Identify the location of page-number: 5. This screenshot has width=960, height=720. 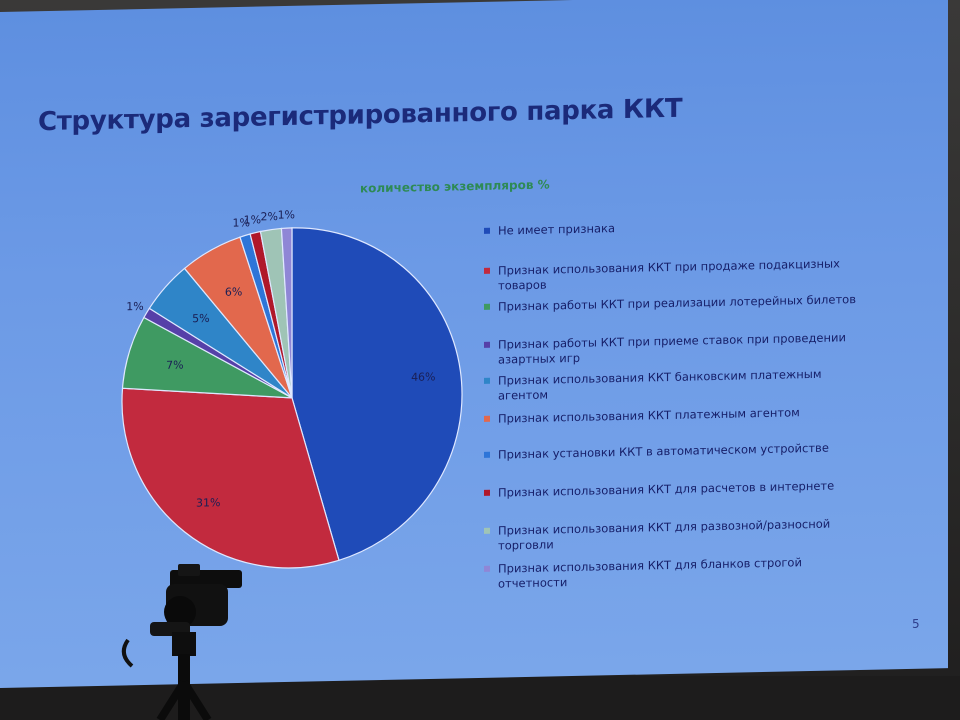
(916, 623).